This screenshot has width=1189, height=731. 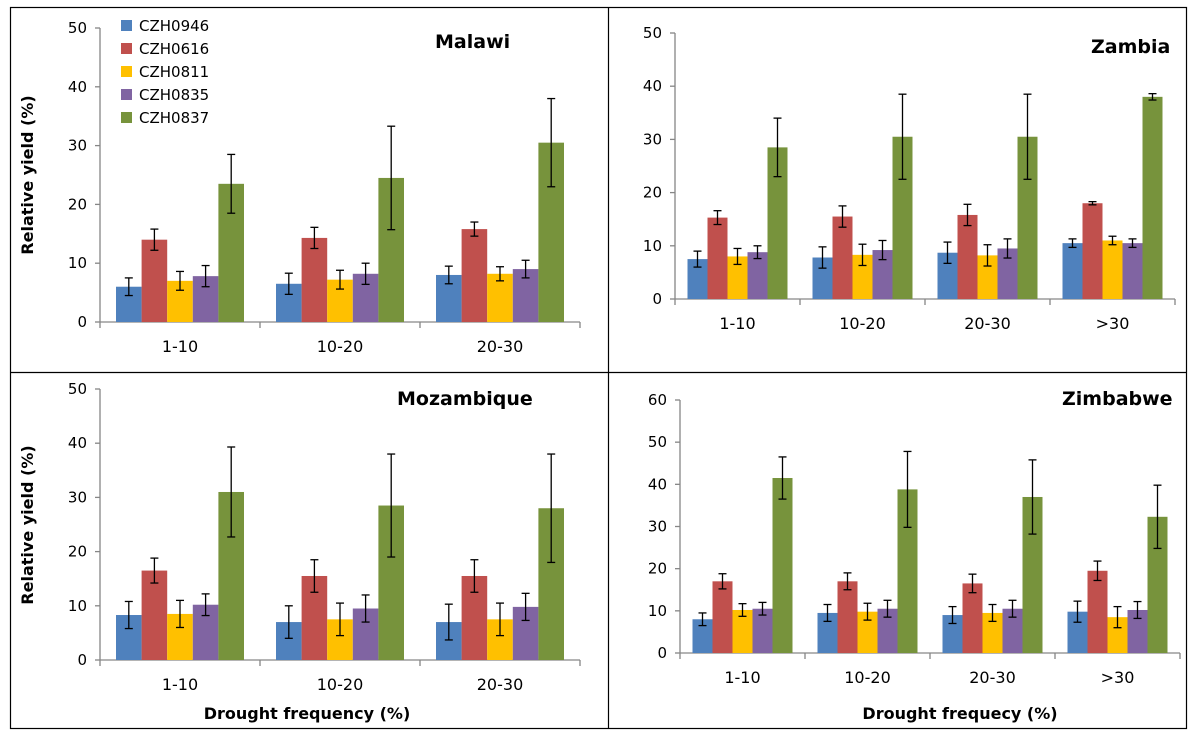 I want to click on legend-swatch-CZH0616, so click(x=126, y=48).